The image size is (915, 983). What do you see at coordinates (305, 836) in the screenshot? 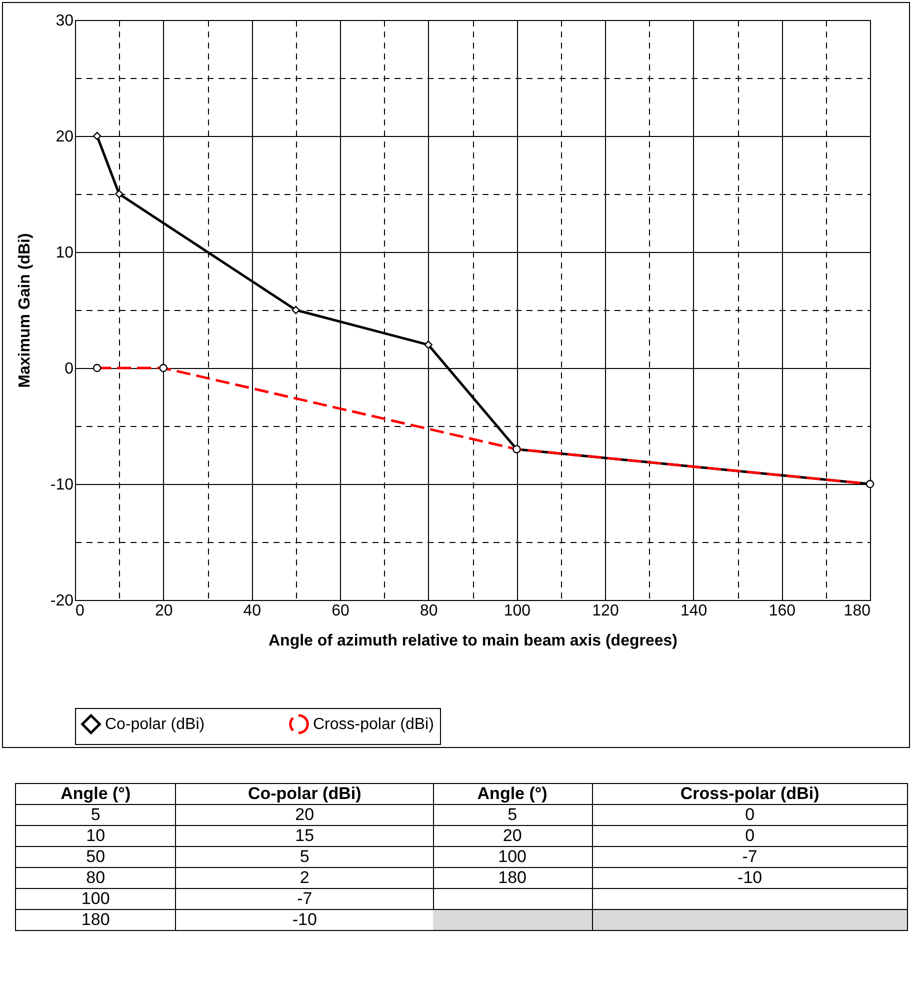
I see `text: 15` at bounding box center [305, 836].